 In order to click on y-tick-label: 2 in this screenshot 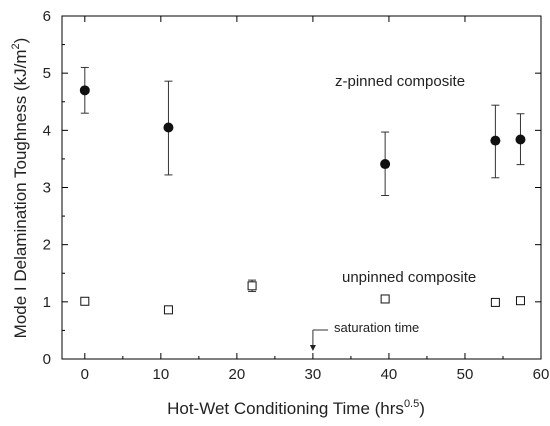, I will do `click(47, 245)`.